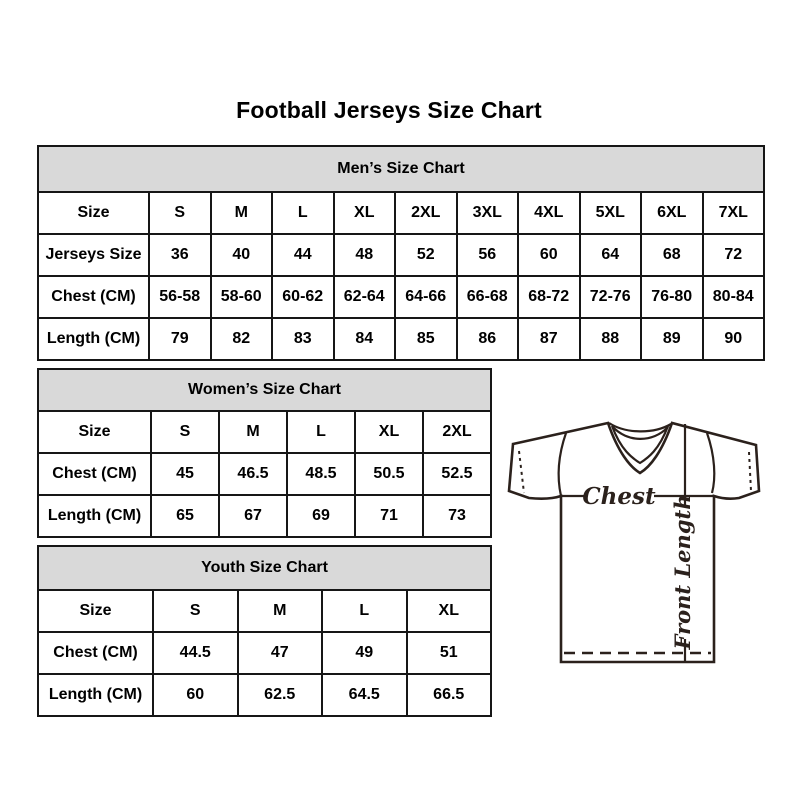 This screenshot has height=800, width=800. What do you see at coordinates (610, 297) in the screenshot?
I see `value-cell: 72-76` at bounding box center [610, 297].